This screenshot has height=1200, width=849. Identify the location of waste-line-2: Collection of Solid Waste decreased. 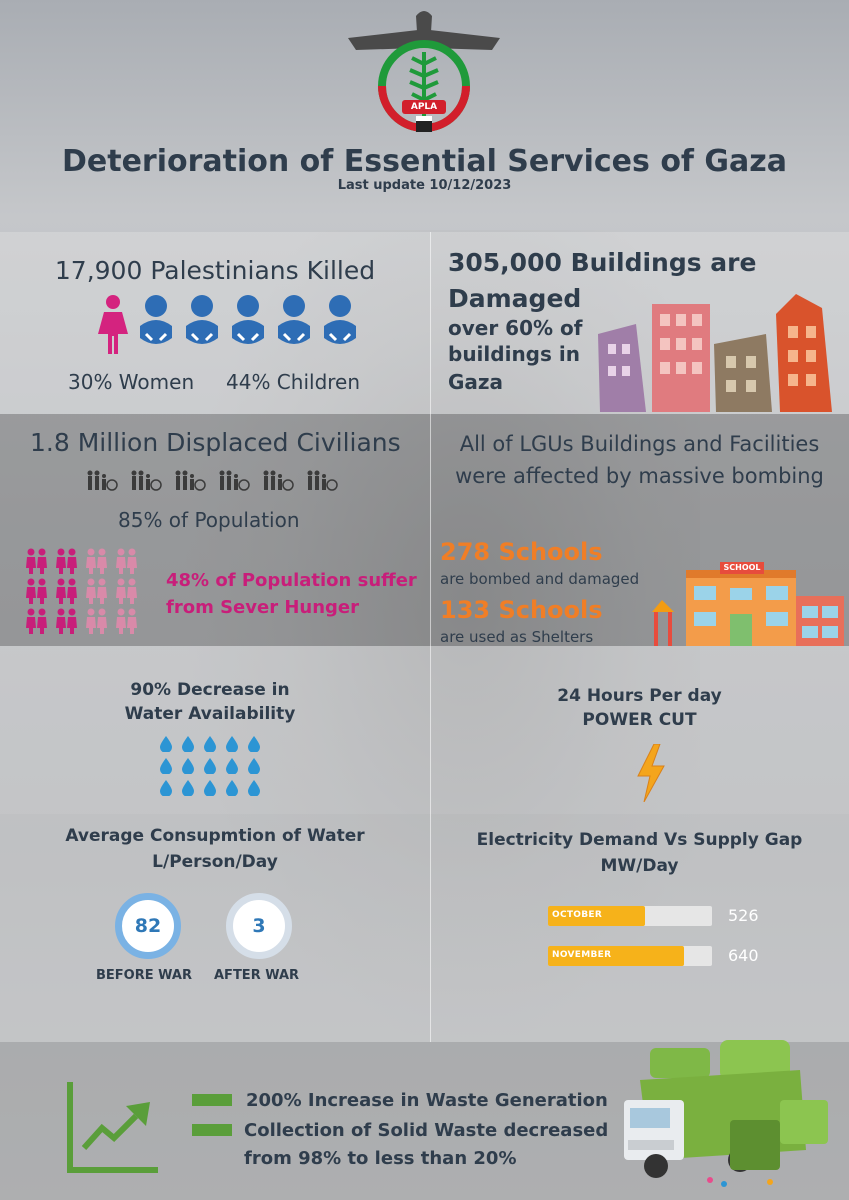
(426, 1130).